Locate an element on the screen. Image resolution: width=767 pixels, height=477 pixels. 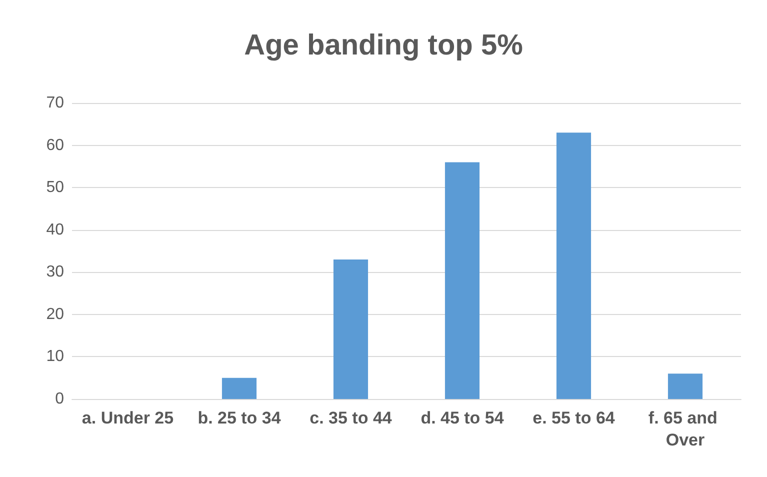
y-tick-label: 50 is located at coordinates (55, 187).